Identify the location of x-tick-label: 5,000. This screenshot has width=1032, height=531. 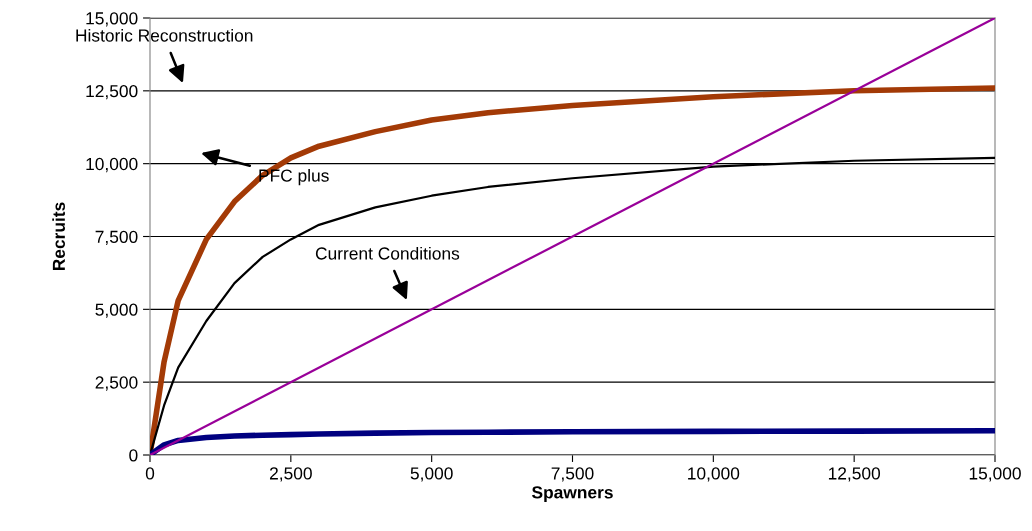
(431, 474).